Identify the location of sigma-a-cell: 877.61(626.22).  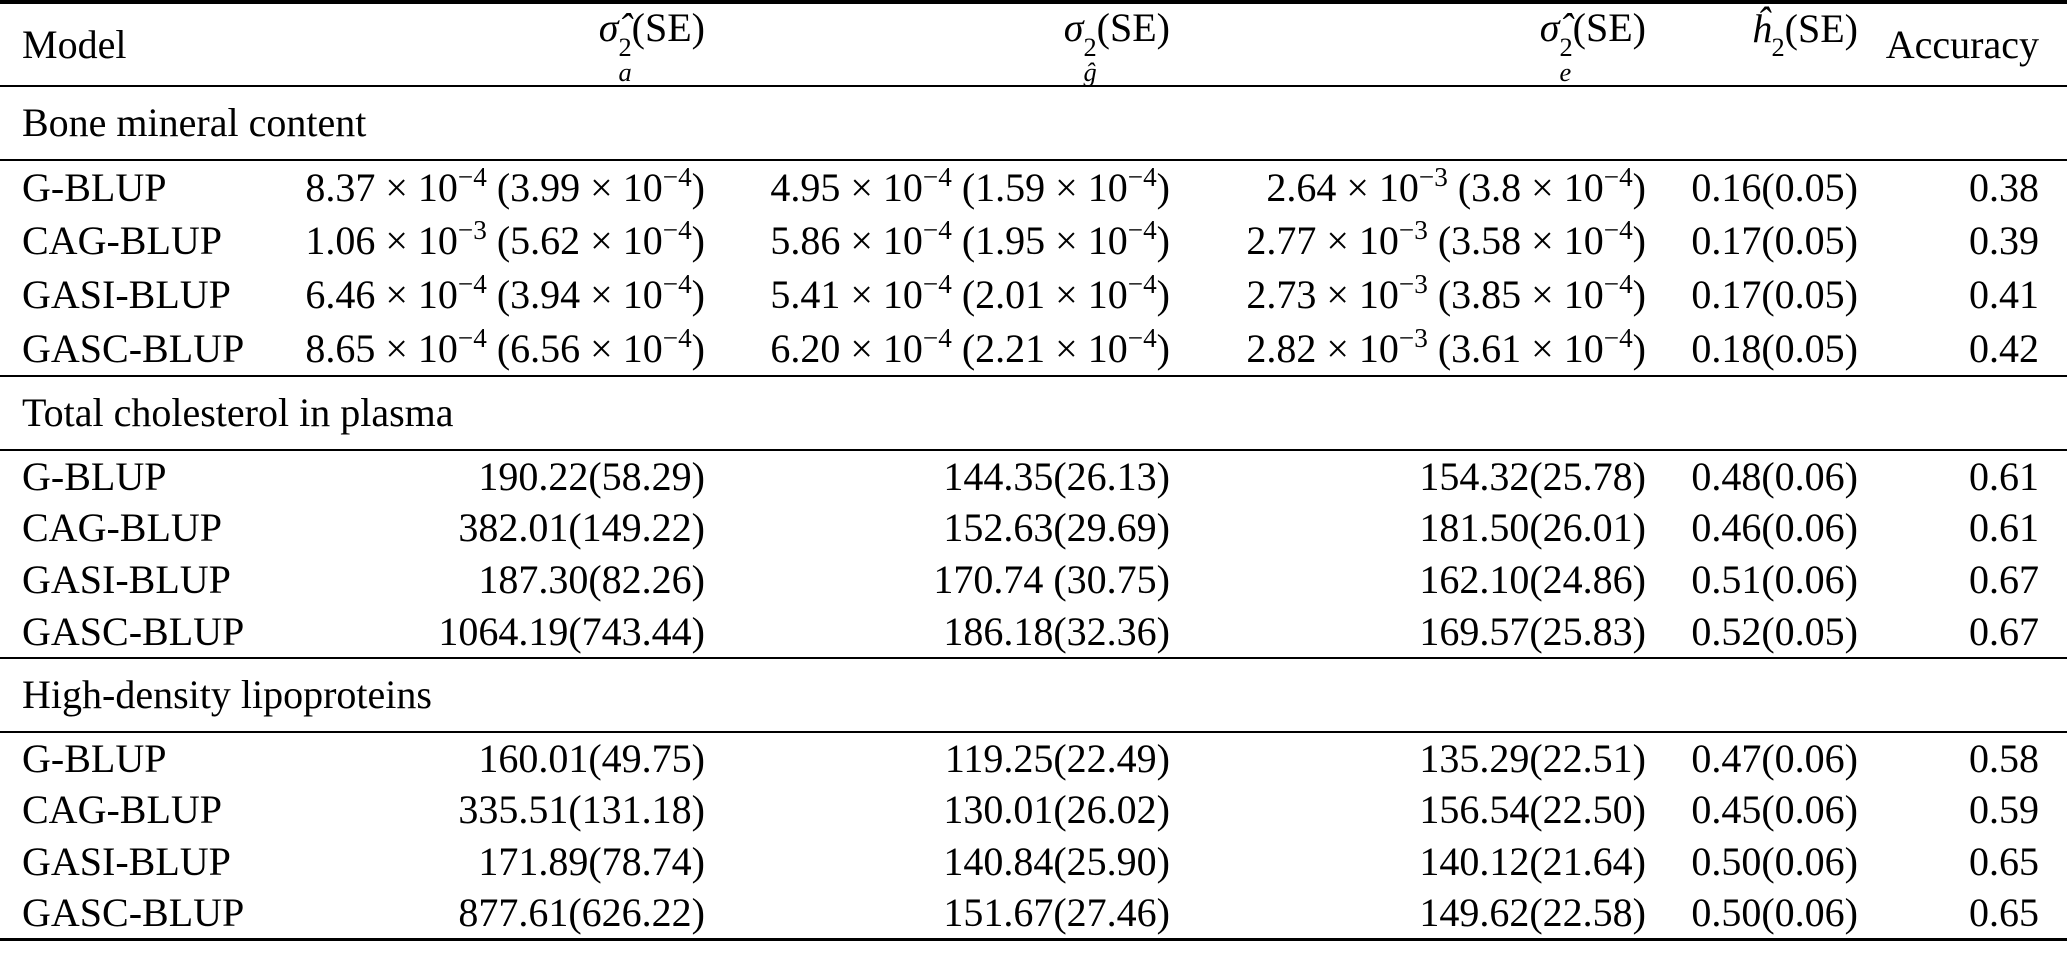
(581, 913).